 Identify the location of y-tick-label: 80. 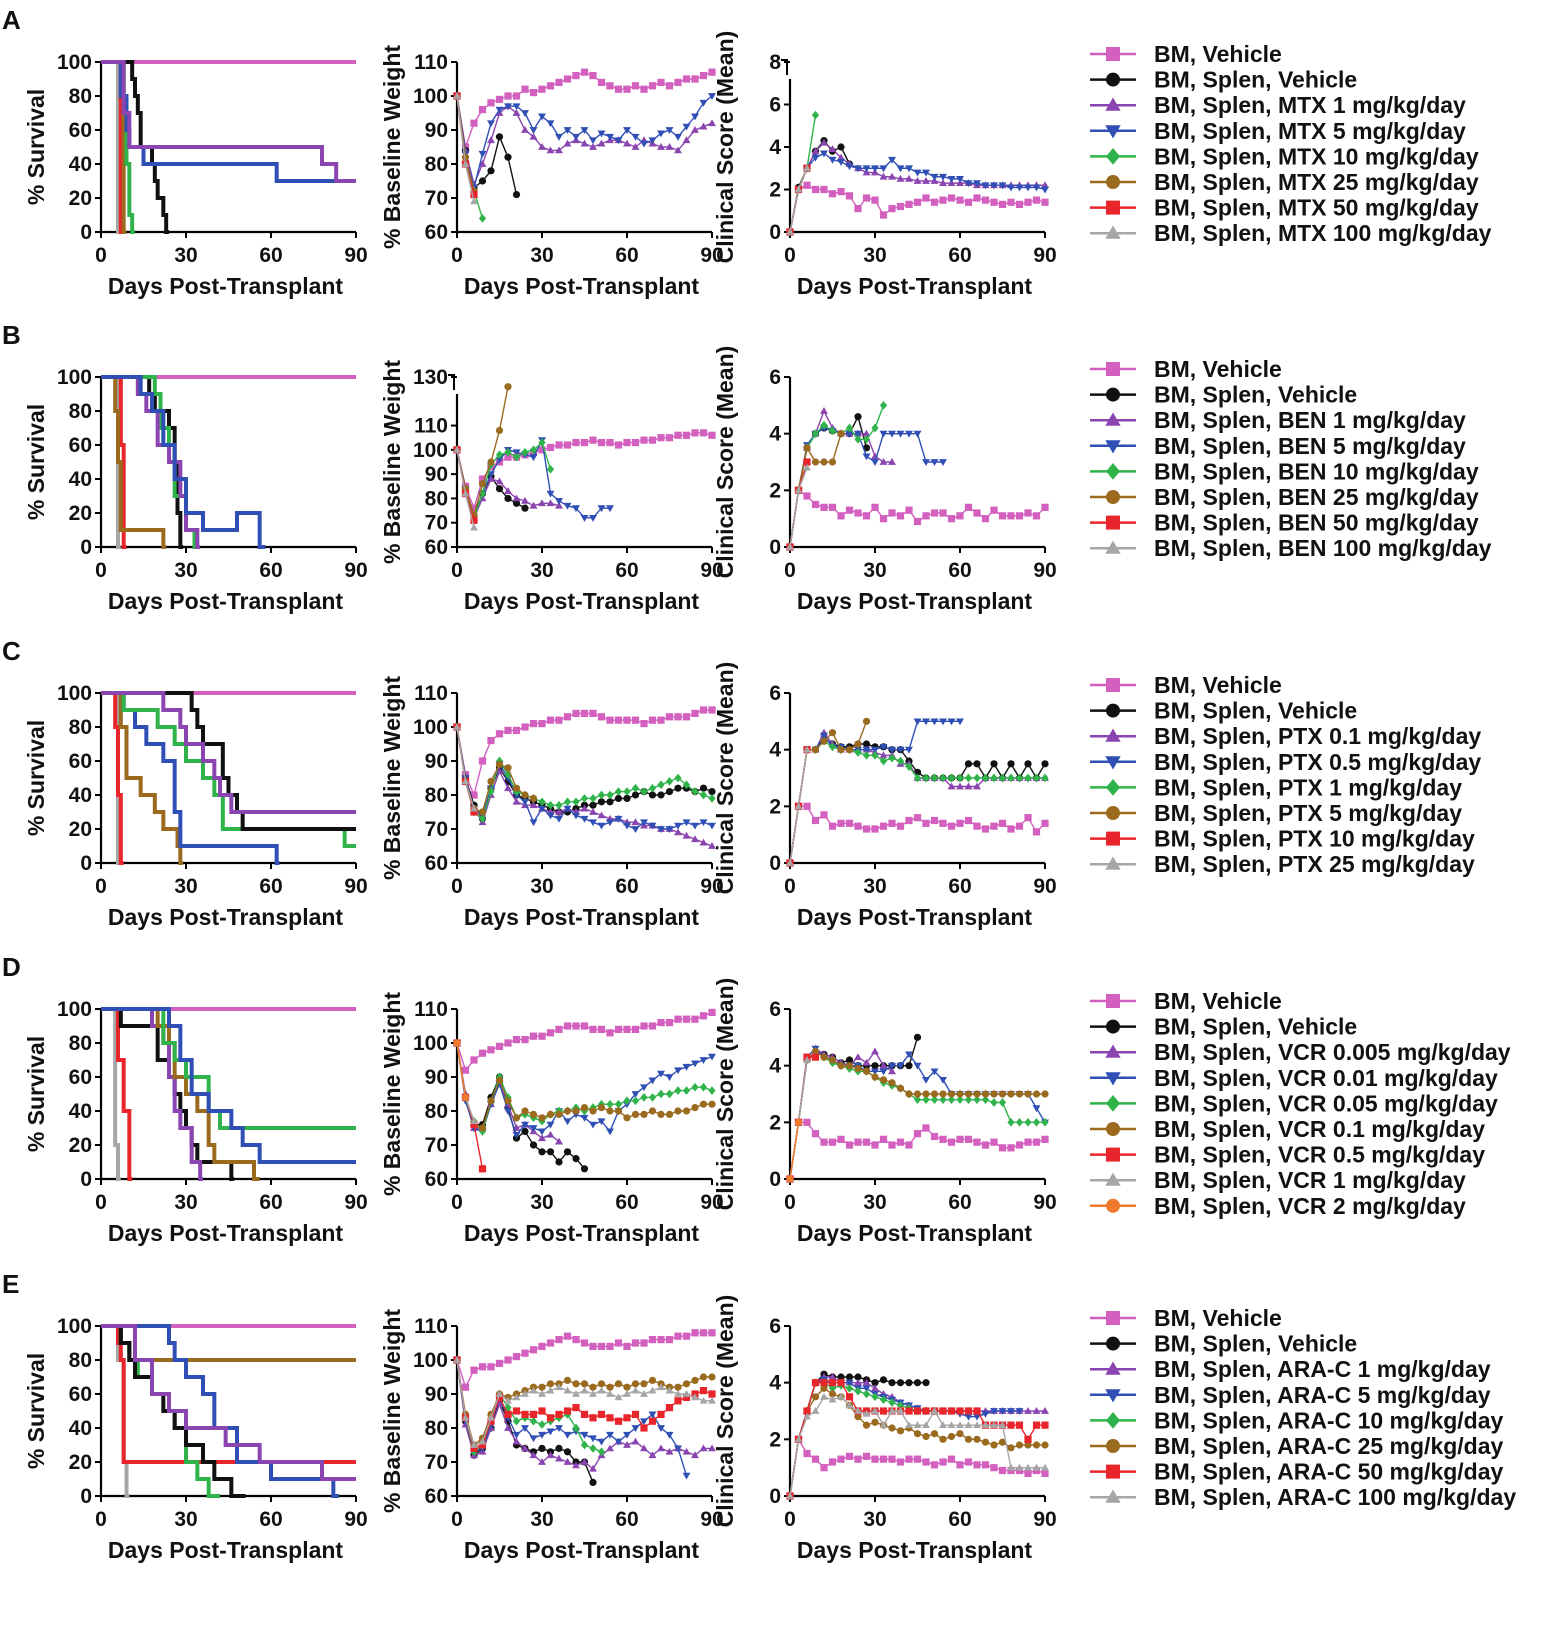
(80, 1043).